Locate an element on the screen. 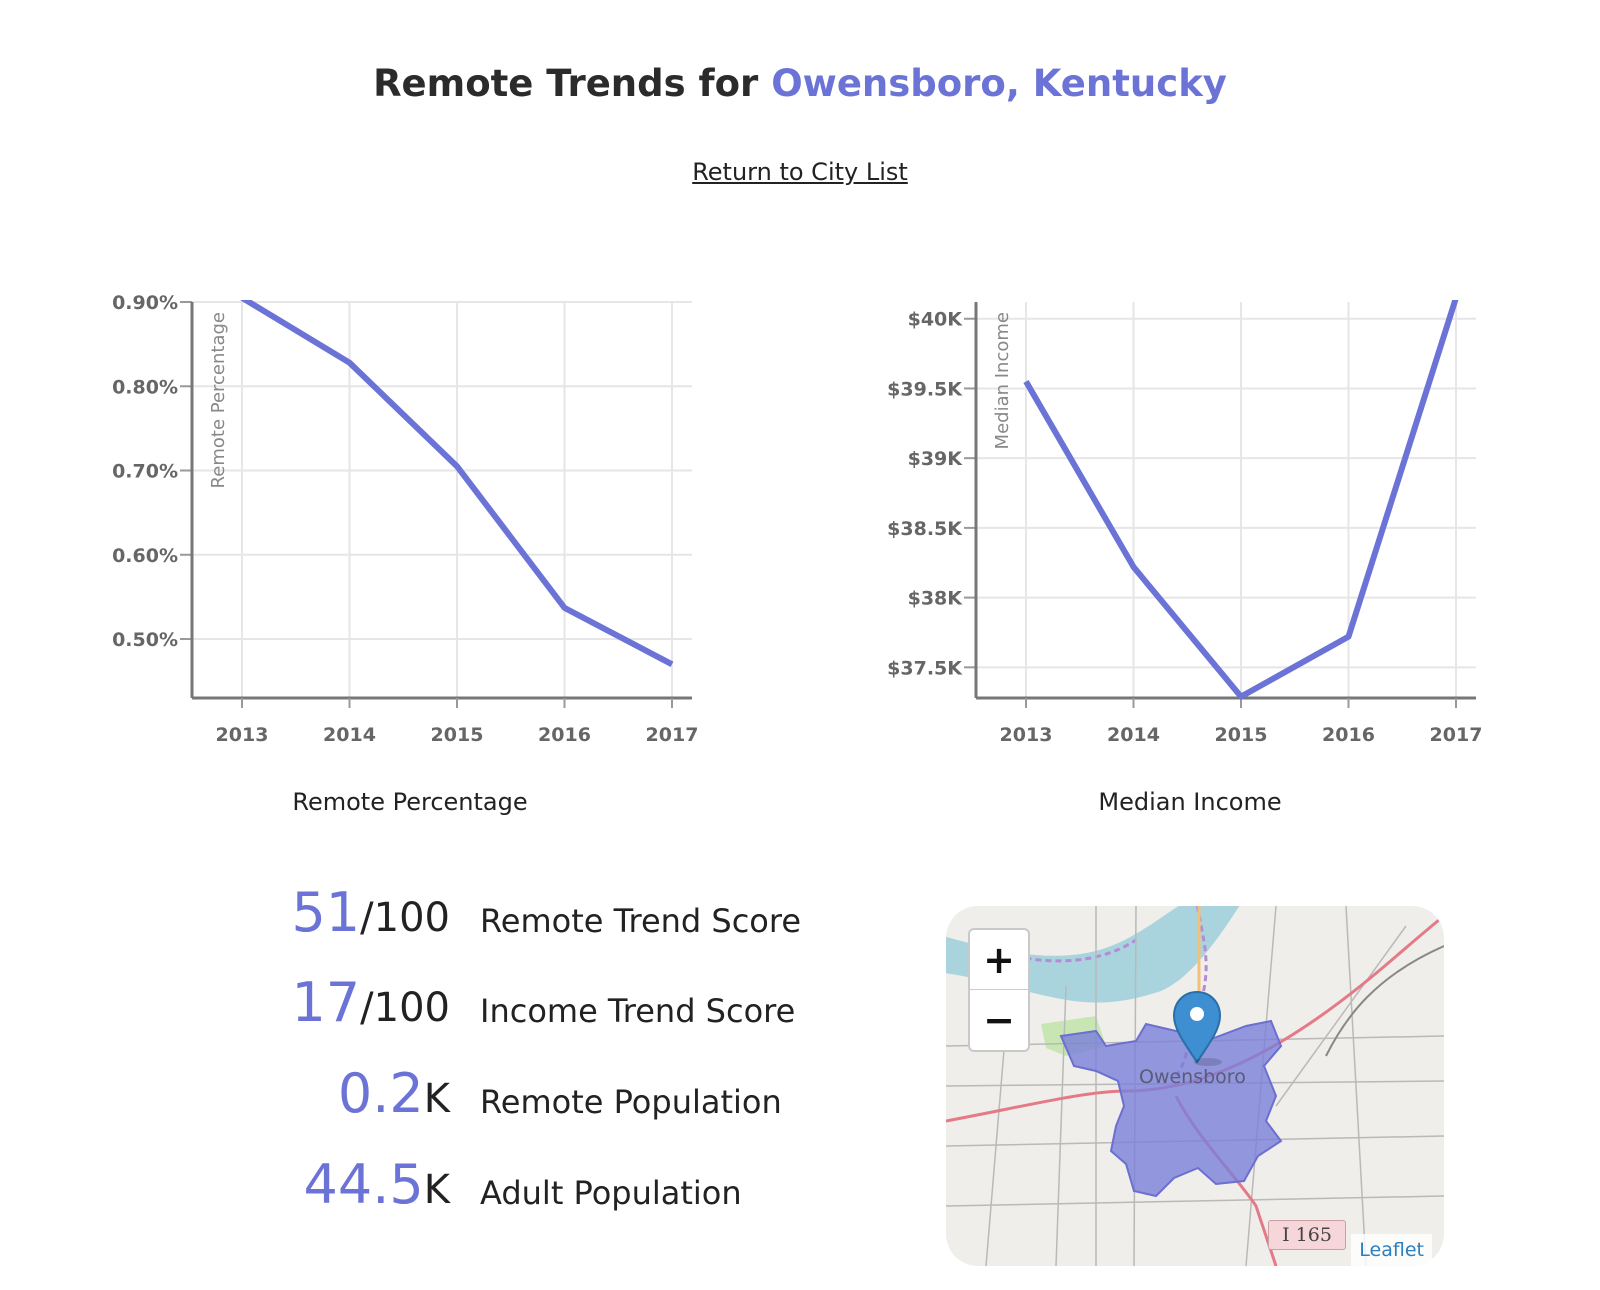 This screenshot has height=1290, width=1600. return-to-city-list-link: Return to City List is located at coordinates (800, 172).